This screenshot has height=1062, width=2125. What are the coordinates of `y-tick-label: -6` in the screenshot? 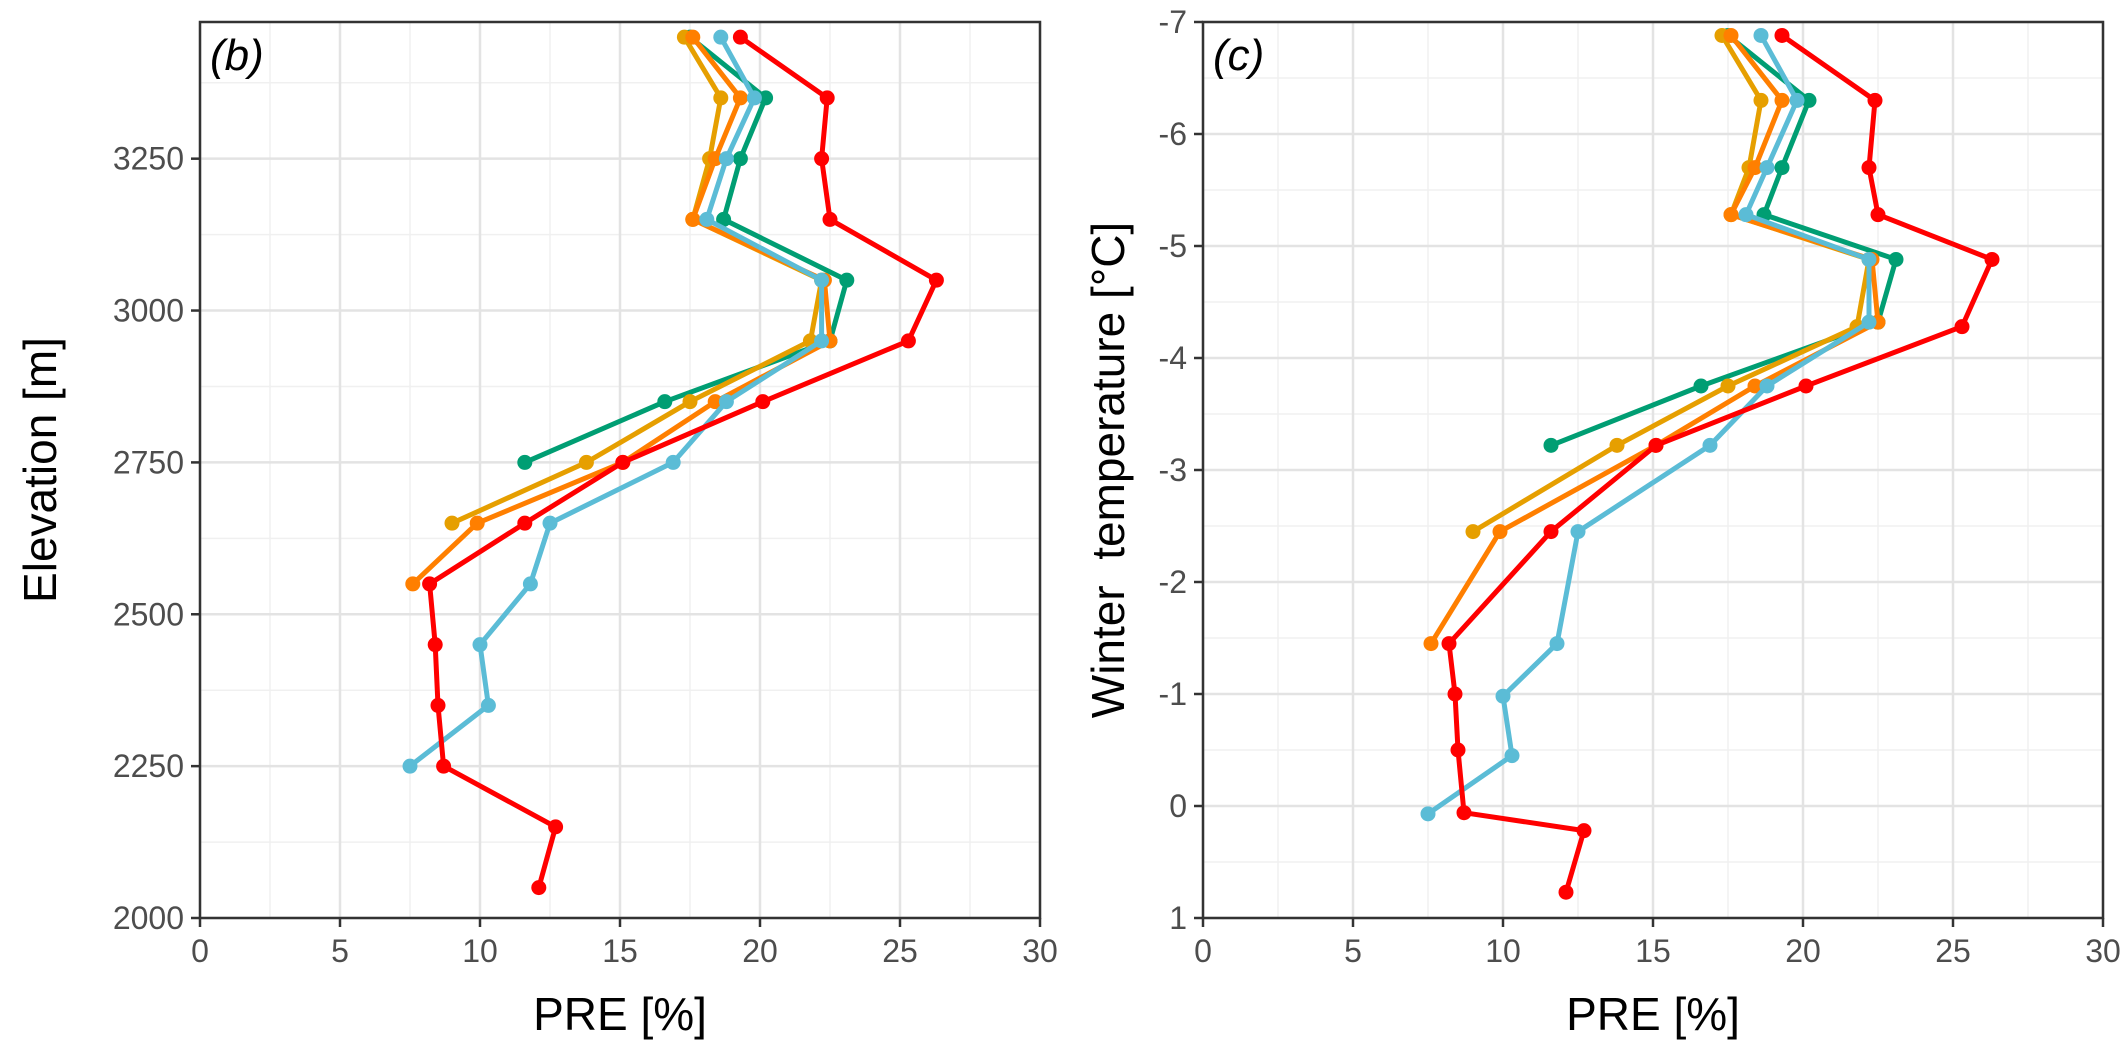 It's located at (1173, 134).